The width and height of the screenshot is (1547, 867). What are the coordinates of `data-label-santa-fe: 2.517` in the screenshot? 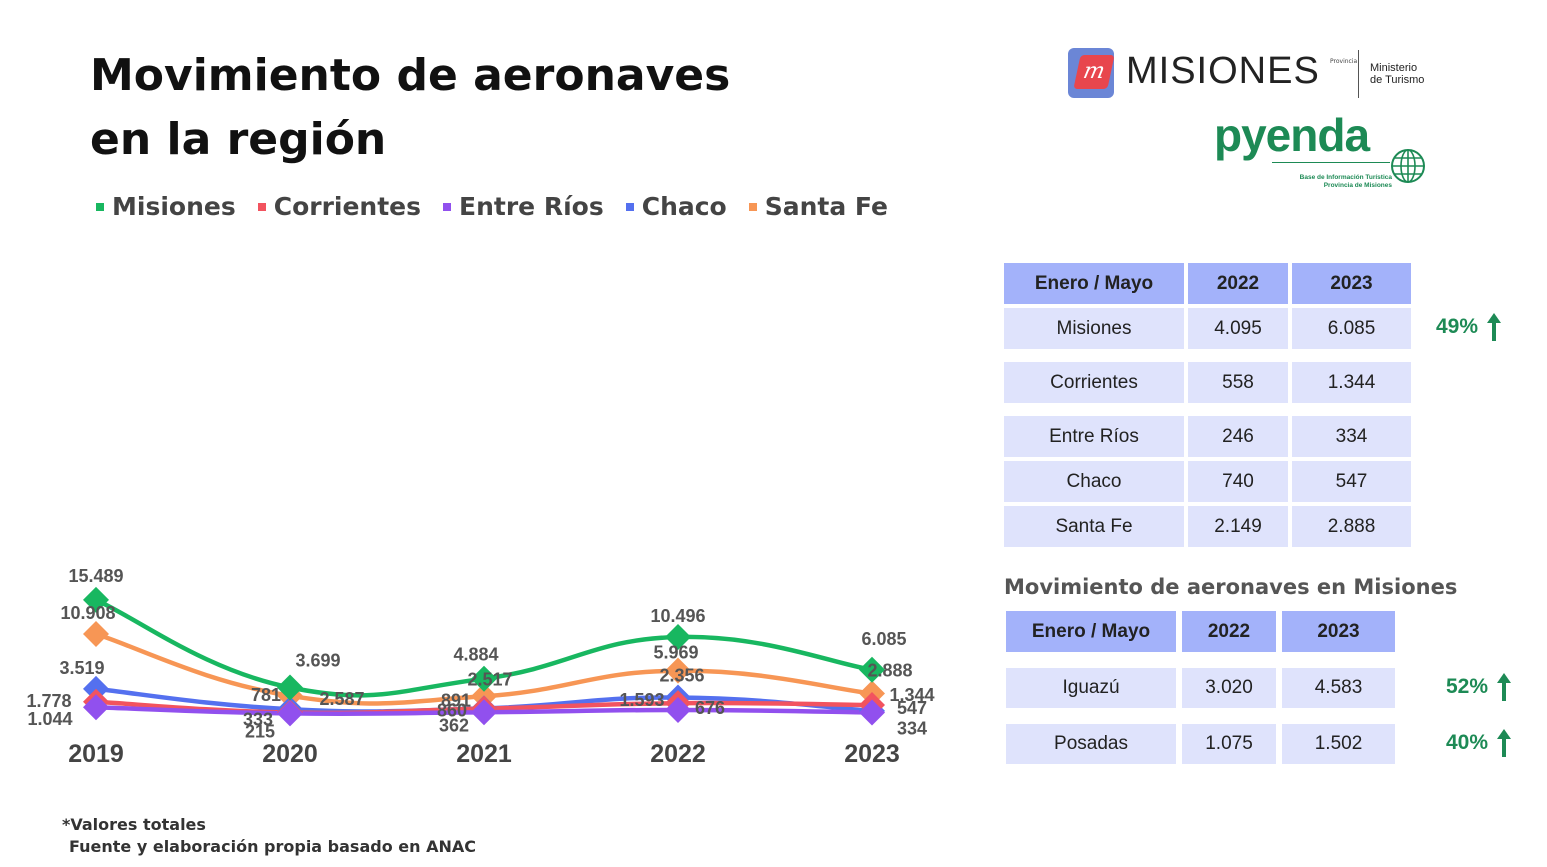 It's located at (489, 679).